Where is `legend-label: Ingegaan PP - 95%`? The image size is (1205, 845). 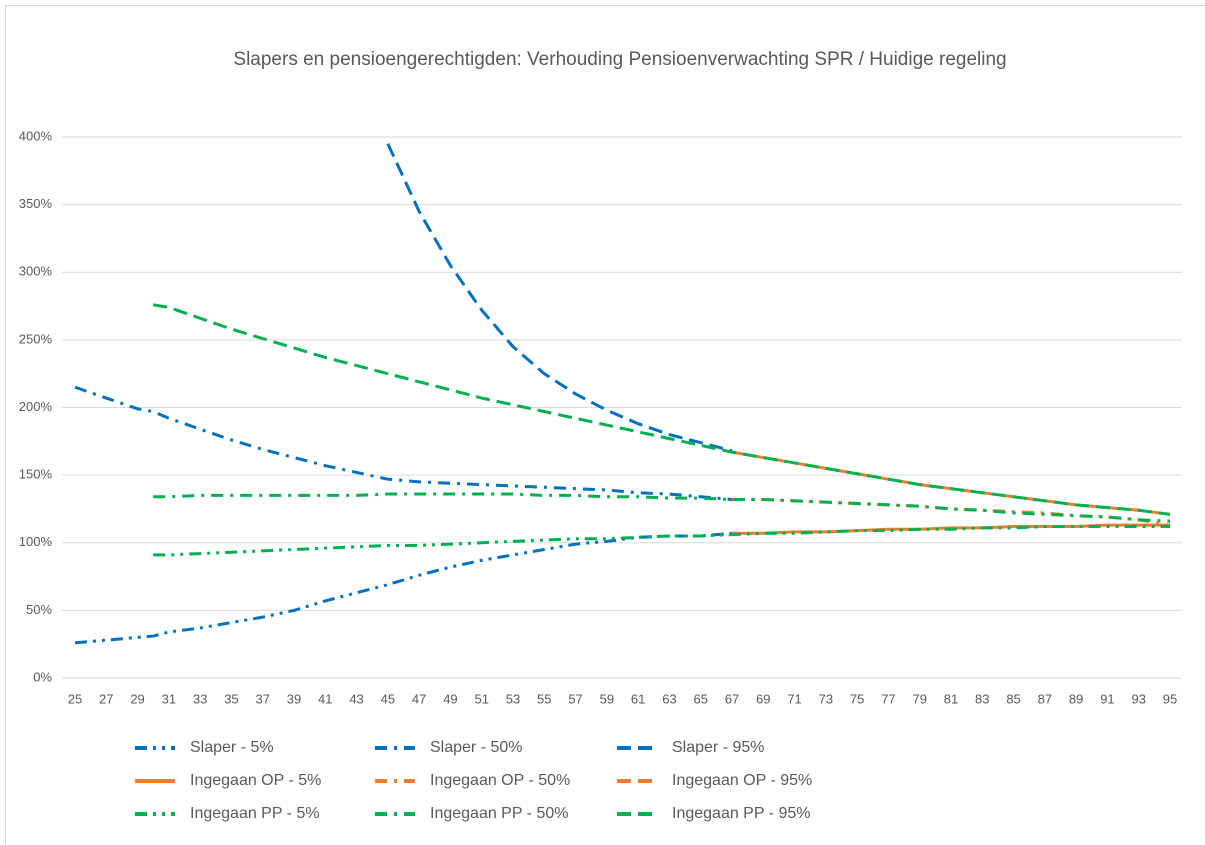
legend-label: Ingegaan PP - 95% is located at coordinates (741, 813).